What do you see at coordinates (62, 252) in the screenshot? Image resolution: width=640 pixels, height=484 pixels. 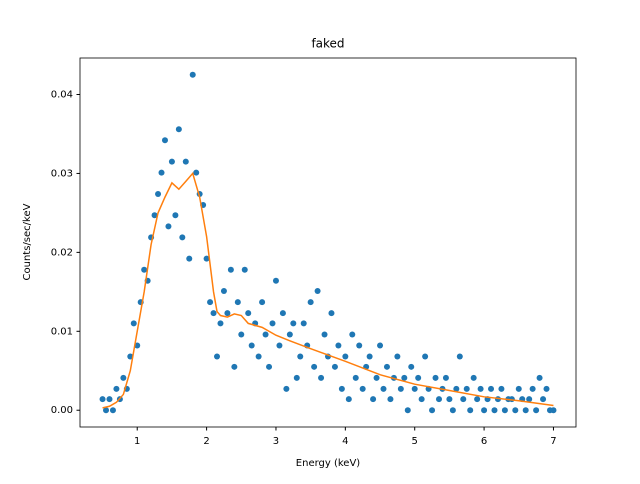 I see `y-tick-label: 0.02` at bounding box center [62, 252].